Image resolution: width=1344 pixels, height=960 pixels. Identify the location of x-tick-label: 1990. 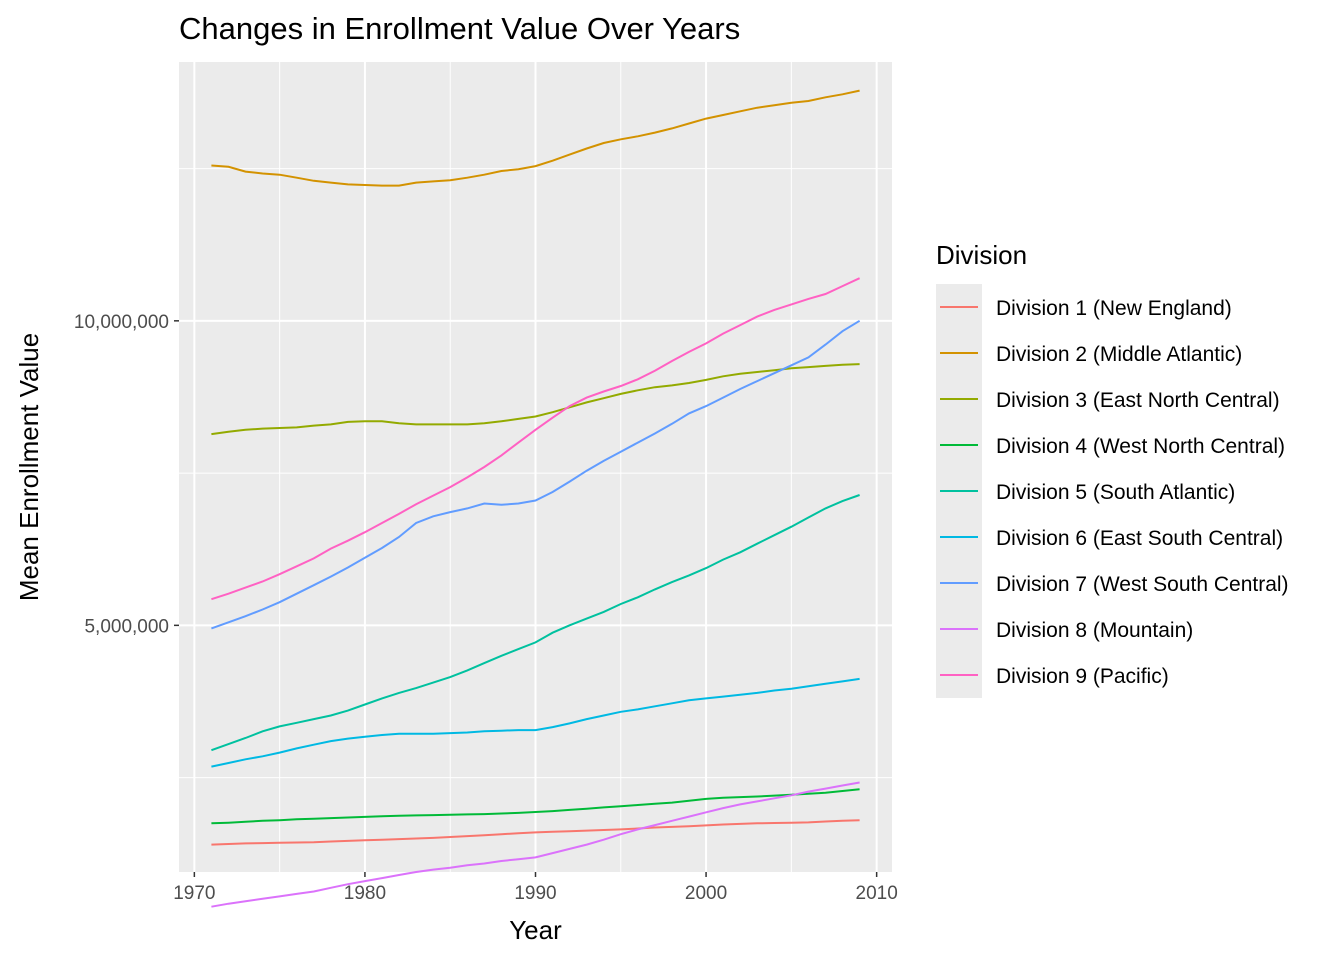
(535, 893).